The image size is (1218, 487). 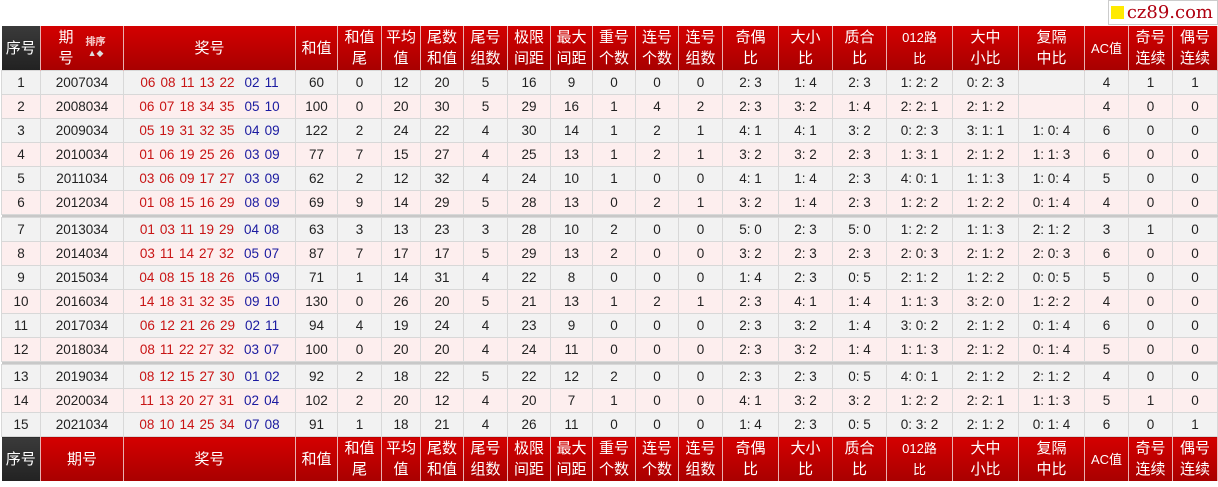 What do you see at coordinates (529, 400) in the screenshot?
I see `stat-cell: 20` at bounding box center [529, 400].